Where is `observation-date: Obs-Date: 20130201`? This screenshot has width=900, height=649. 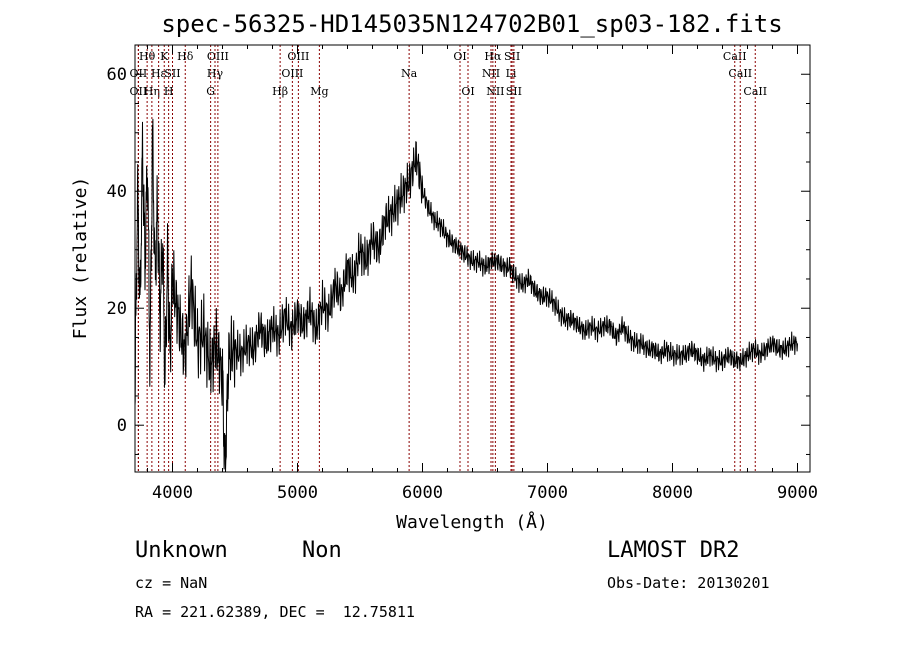
observation-date: Obs-Date: 20130201 is located at coordinates (688, 583).